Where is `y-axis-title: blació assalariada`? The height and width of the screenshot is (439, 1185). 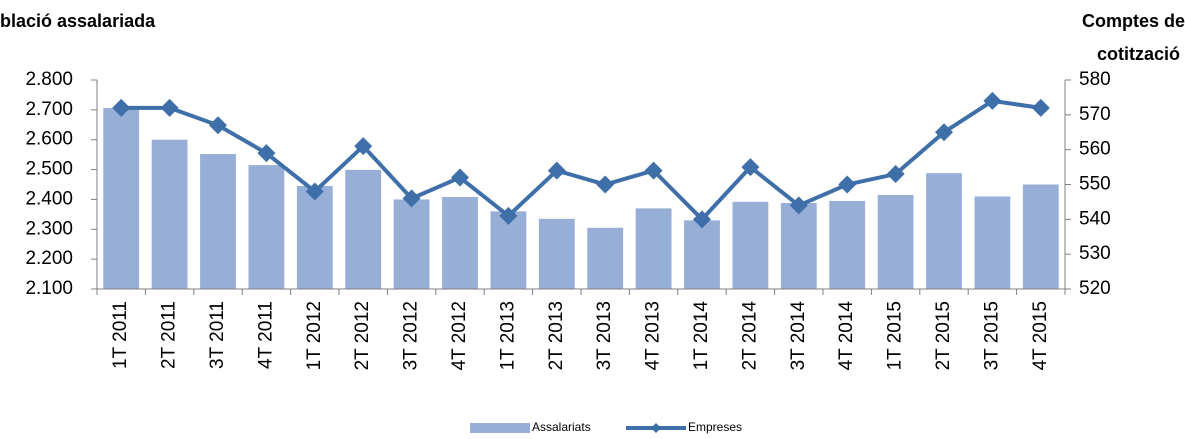 y-axis-title: blació assalariada is located at coordinates (78, 21).